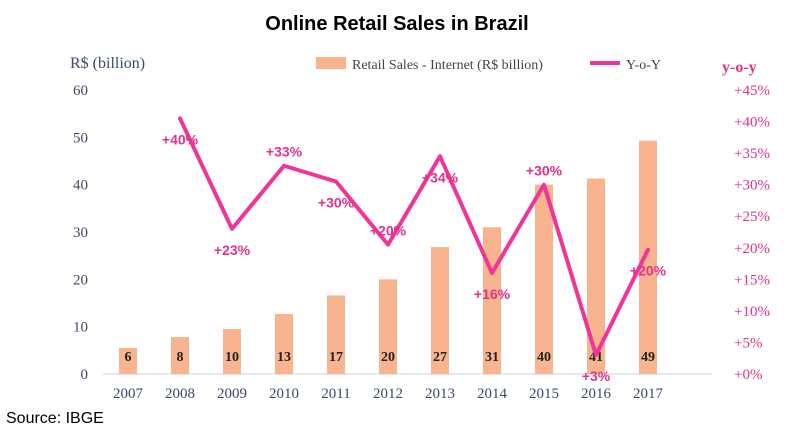 This screenshot has width=800, height=432. I want to click on left-axis-ticks: 0 10 20 30 40 50 60, so click(80, 233).